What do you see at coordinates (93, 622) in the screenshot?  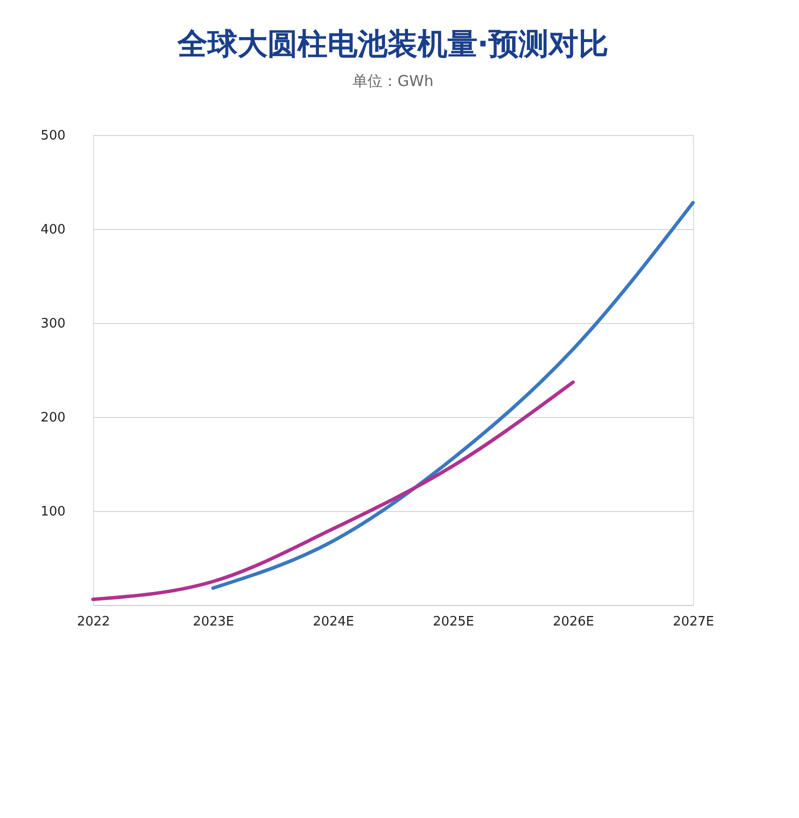 I see `x-tick-label: 2022` at bounding box center [93, 622].